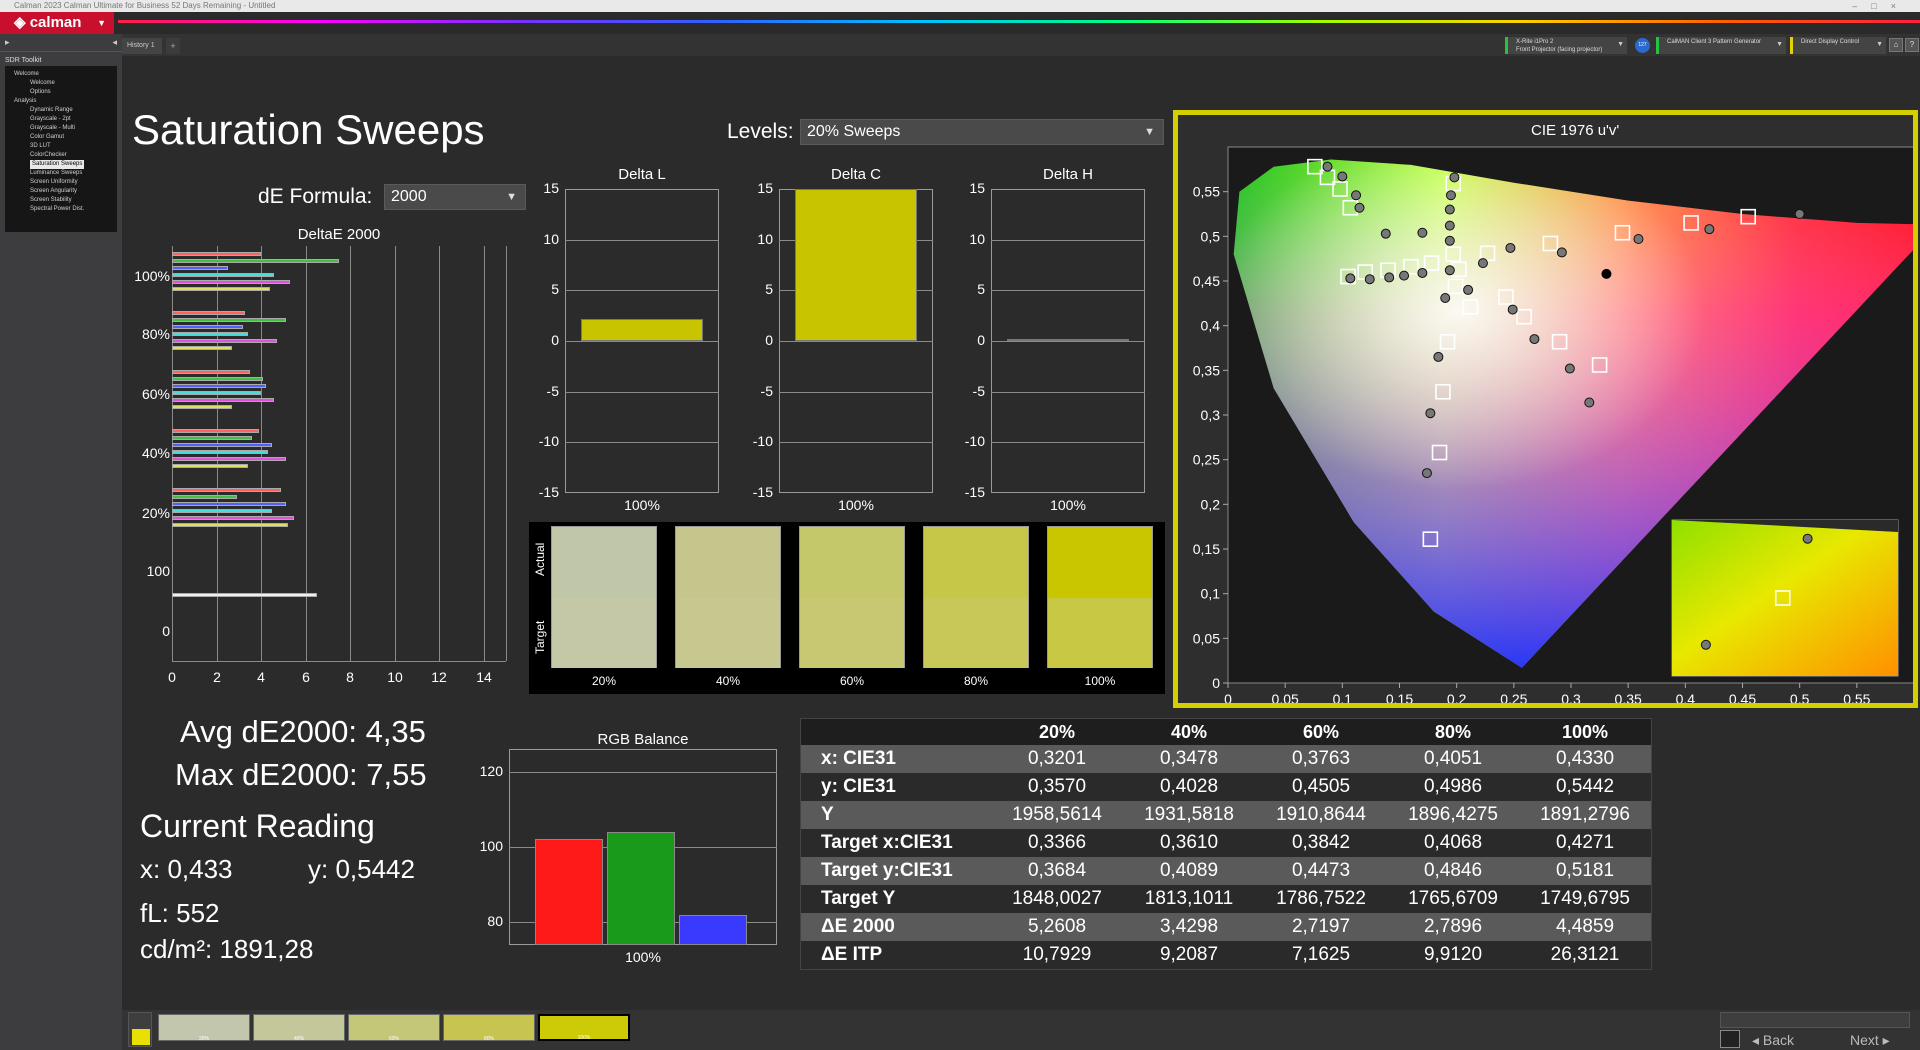 This screenshot has height=1050, width=1920. I want to click on table-cell: 26,3121, so click(1585, 955).